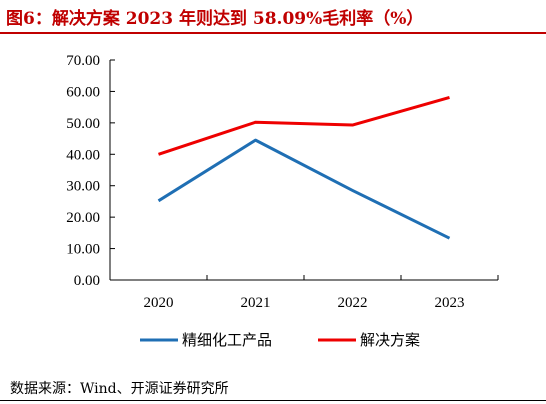 This screenshot has height=404, width=546. I want to click on x-tick-label: 2022, so click(353, 303).